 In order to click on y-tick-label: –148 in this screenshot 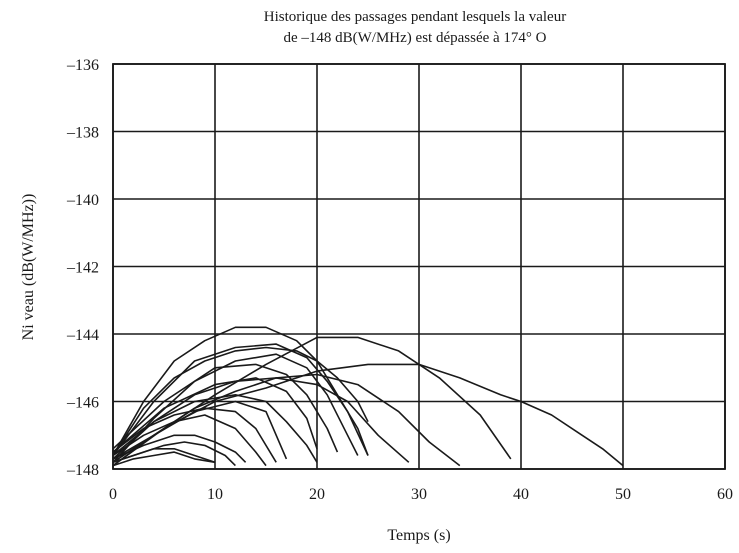, I will do `click(82, 470)`.